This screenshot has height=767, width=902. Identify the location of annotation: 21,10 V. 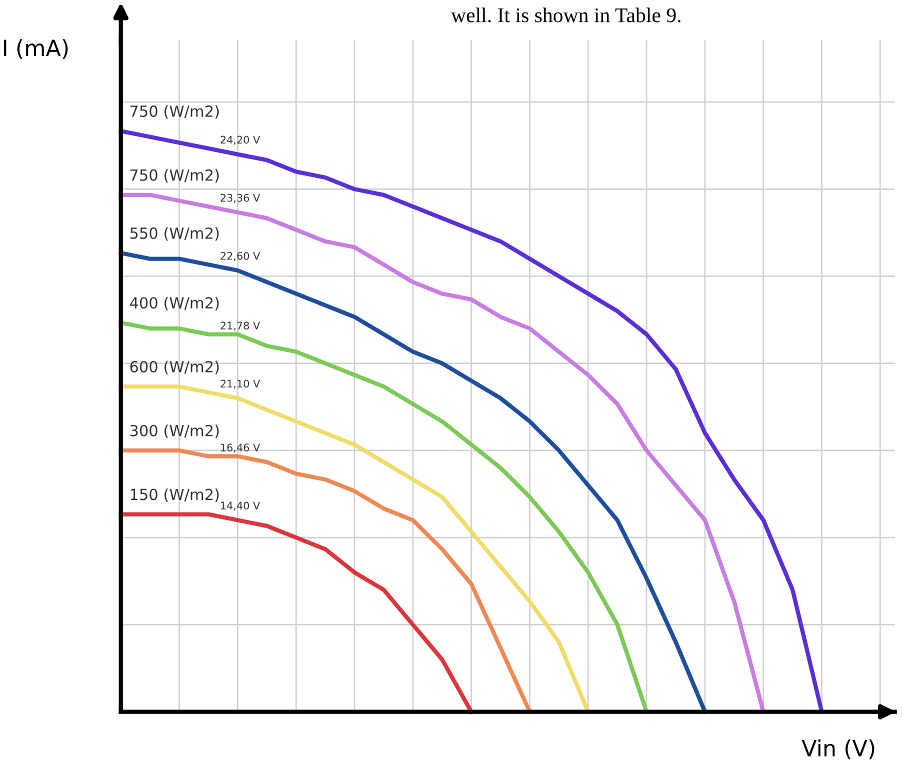
(240, 384).